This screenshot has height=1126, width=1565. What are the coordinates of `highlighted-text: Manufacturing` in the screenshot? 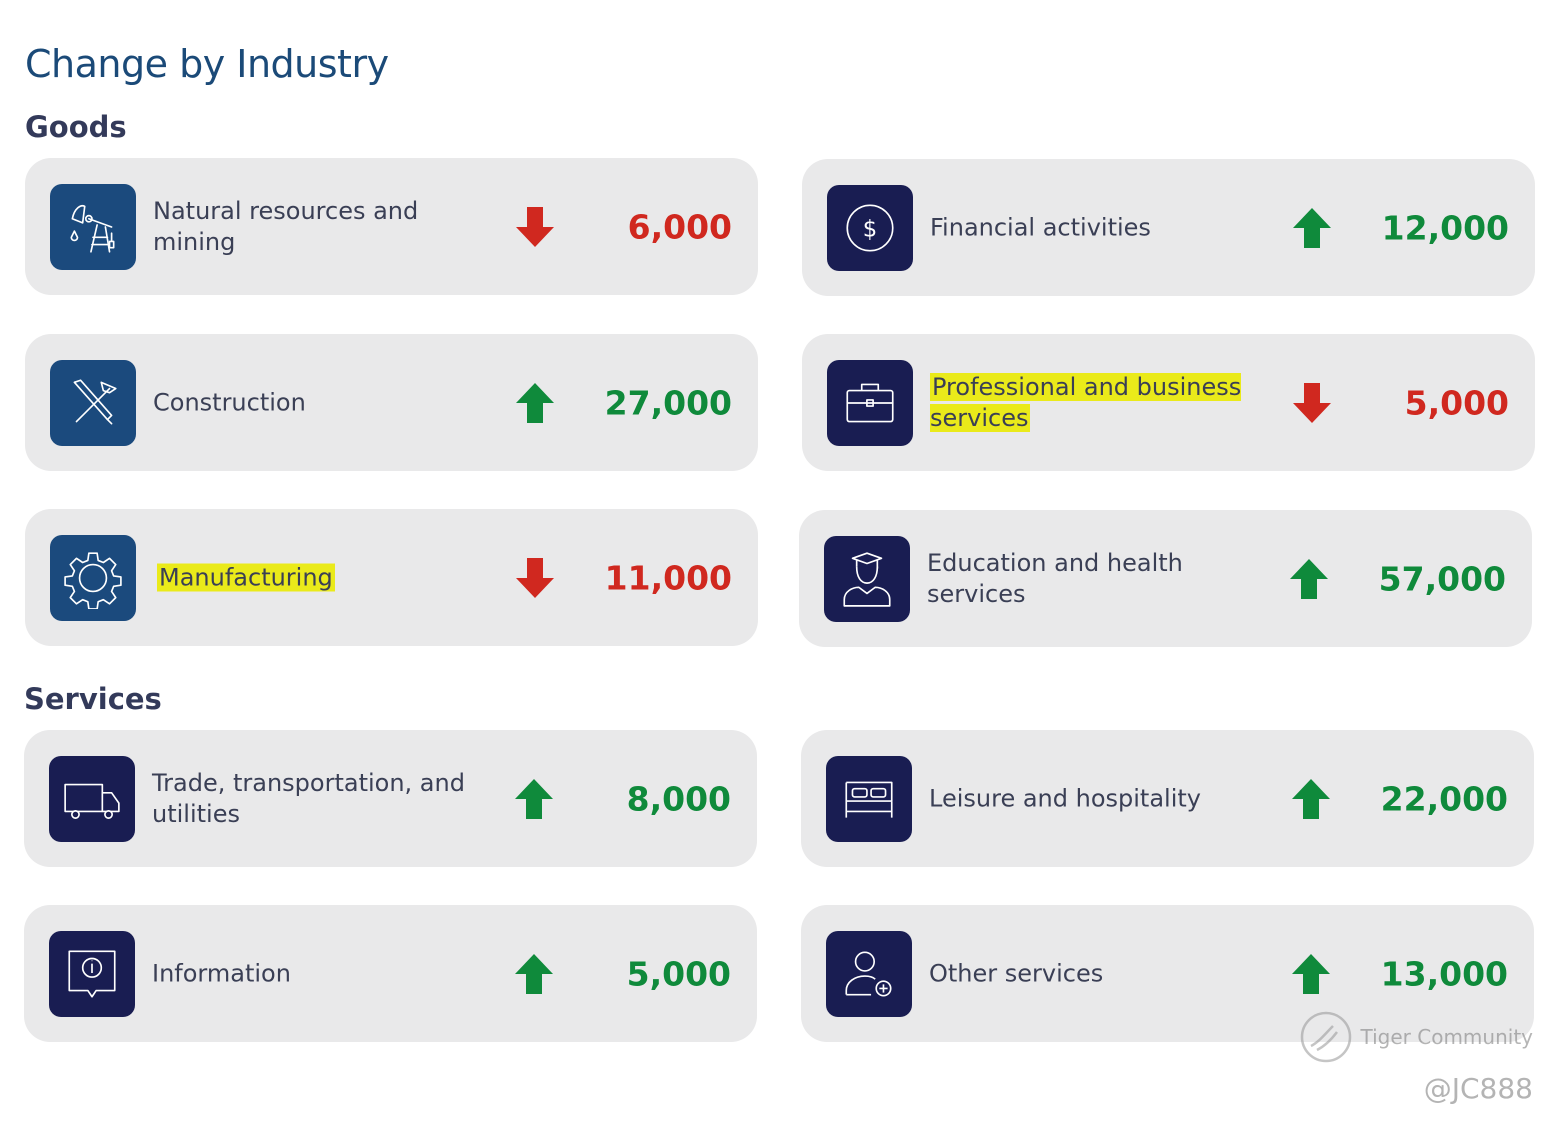 It's located at (246, 577).